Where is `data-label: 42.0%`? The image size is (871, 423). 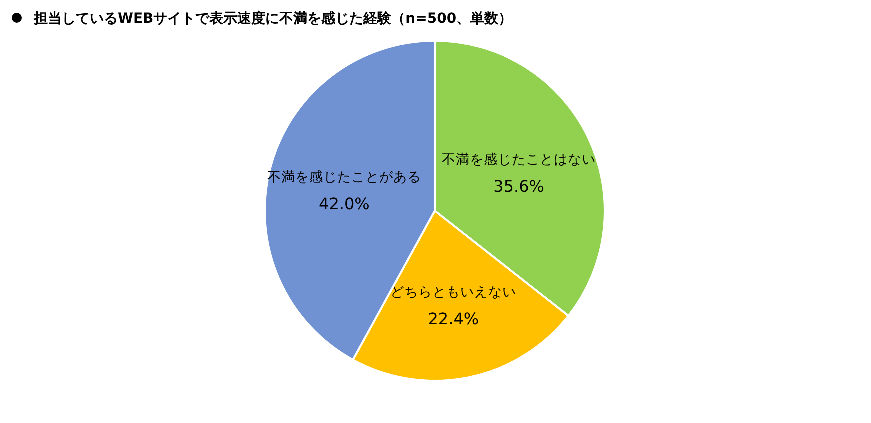 data-label: 42.0% is located at coordinates (344, 204).